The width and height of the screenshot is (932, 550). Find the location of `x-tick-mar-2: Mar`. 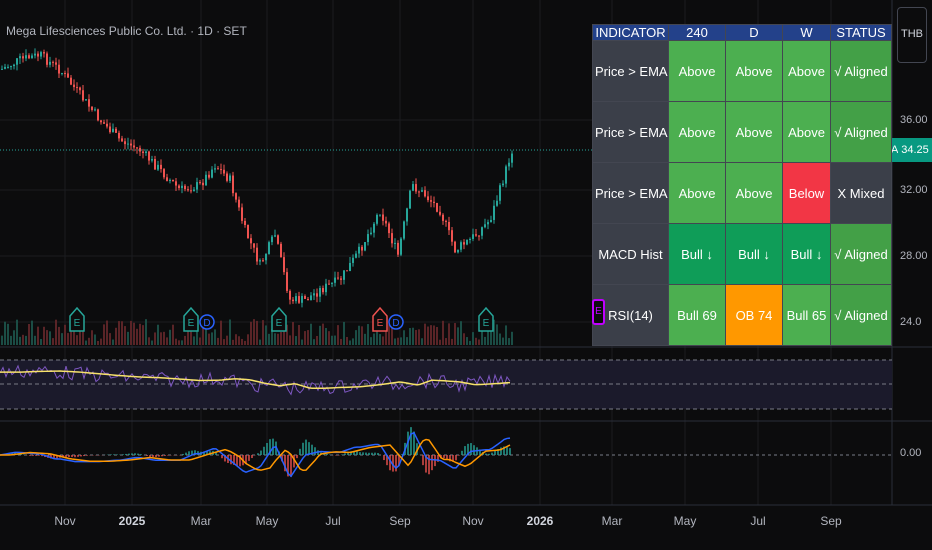

x-tick-mar-2: Mar is located at coordinates (612, 521).